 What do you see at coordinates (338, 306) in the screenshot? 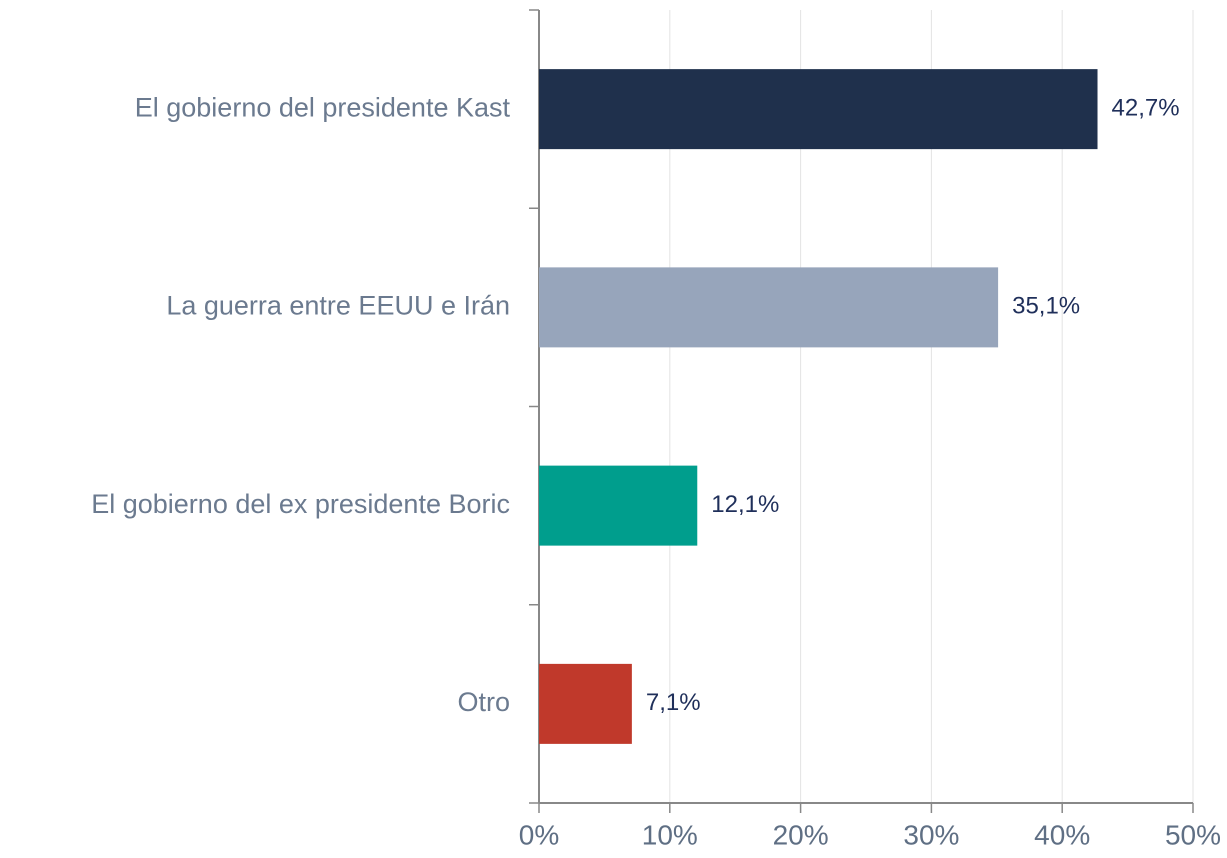
I see `y-tick-label: La guerra entre EEUU e Irán` at bounding box center [338, 306].